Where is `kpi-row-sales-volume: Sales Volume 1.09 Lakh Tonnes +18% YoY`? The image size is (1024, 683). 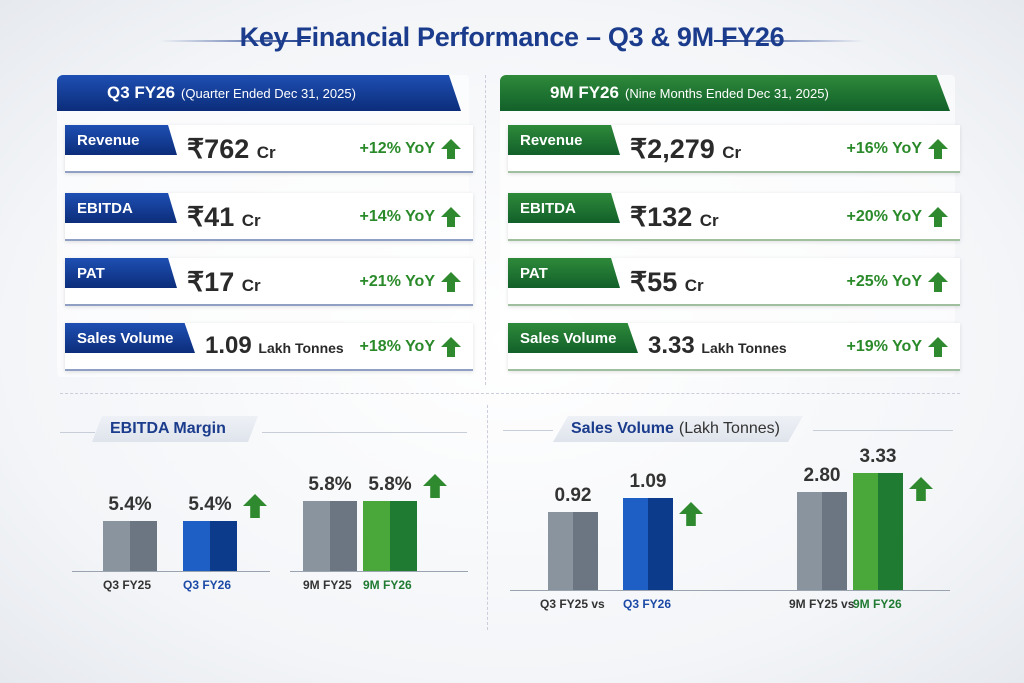 kpi-row-sales-volume: Sales Volume 1.09 Lakh Tonnes +18% YoY is located at coordinates (269, 347).